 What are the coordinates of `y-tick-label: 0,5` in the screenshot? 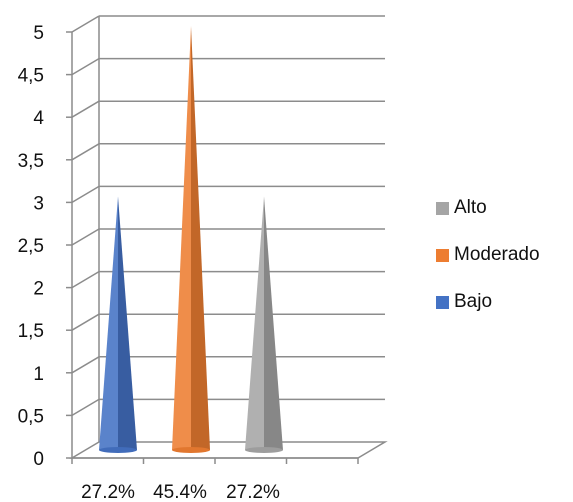 It's located at (31, 416).